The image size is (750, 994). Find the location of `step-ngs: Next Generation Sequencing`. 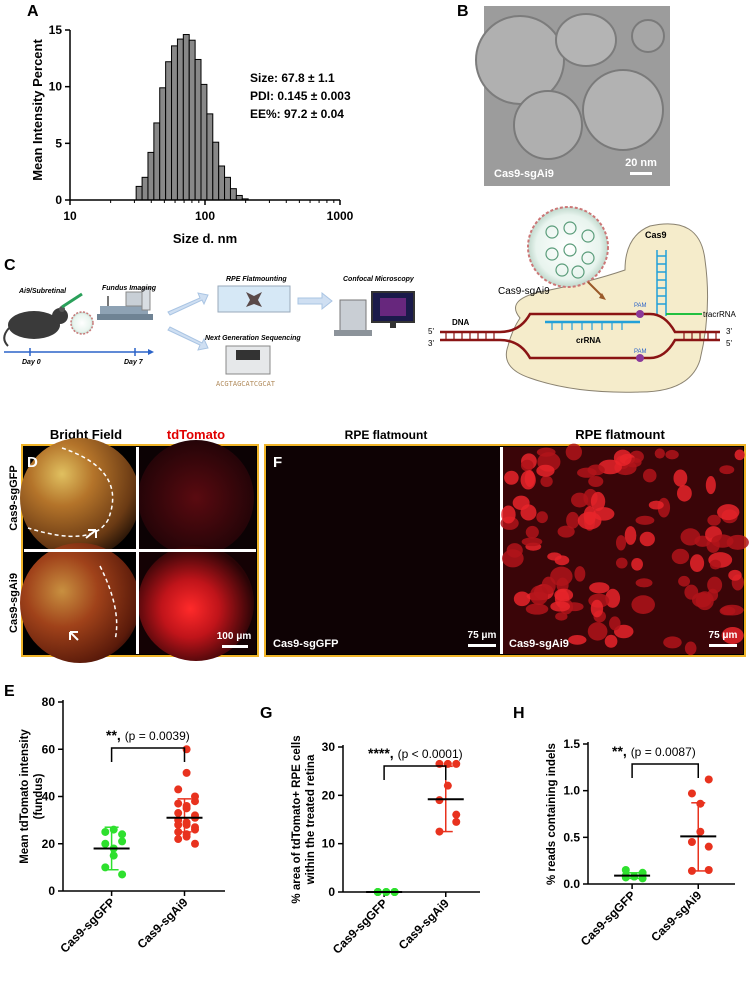

step-ngs: Next Generation Sequencing is located at coordinates (253, 338).